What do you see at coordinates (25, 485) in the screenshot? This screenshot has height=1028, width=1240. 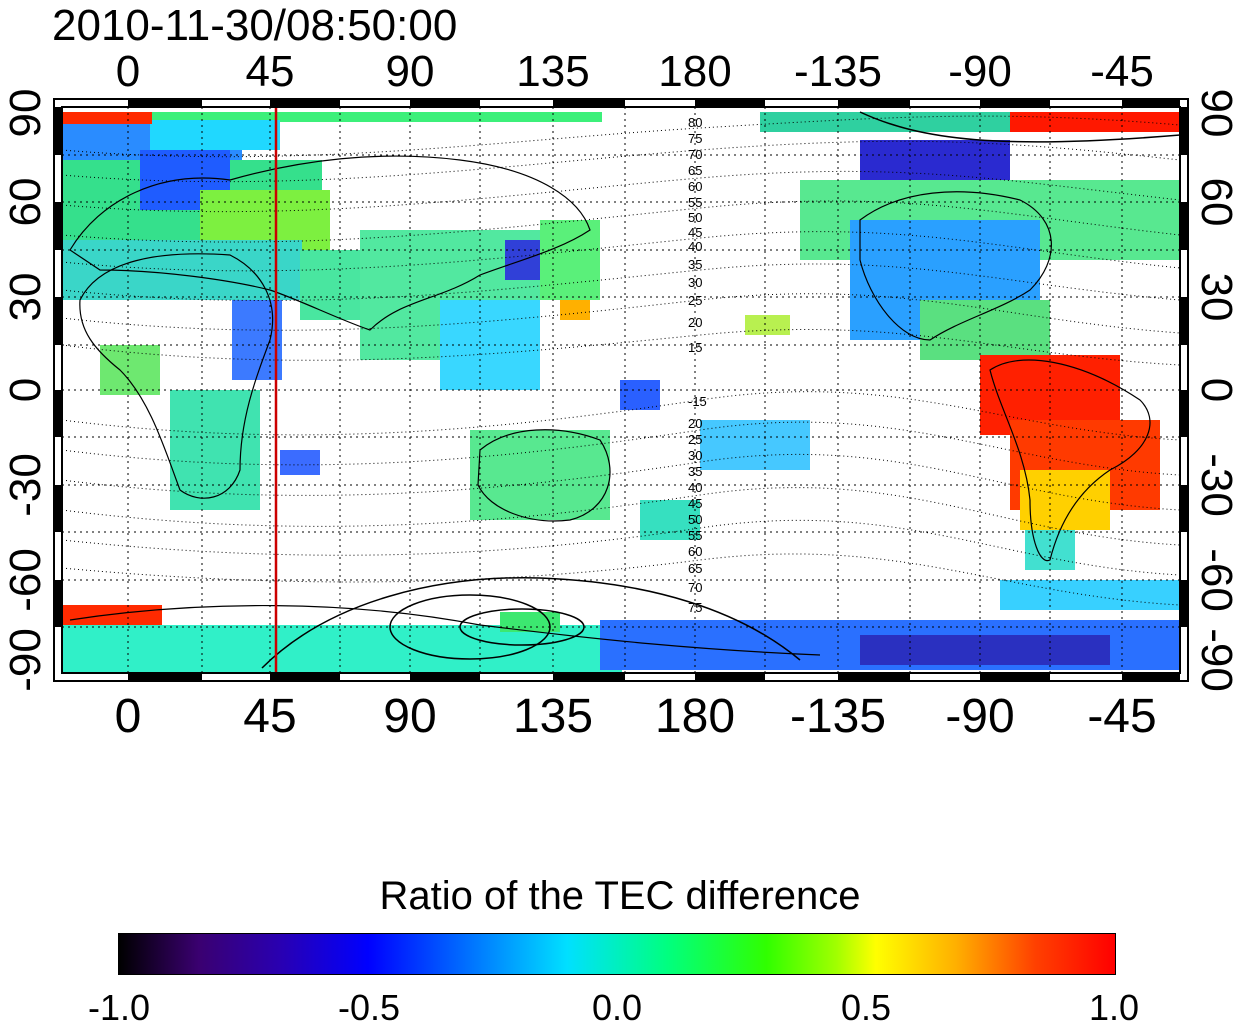 I see `lat-label-left: -30` at bounding box center [25, 485].